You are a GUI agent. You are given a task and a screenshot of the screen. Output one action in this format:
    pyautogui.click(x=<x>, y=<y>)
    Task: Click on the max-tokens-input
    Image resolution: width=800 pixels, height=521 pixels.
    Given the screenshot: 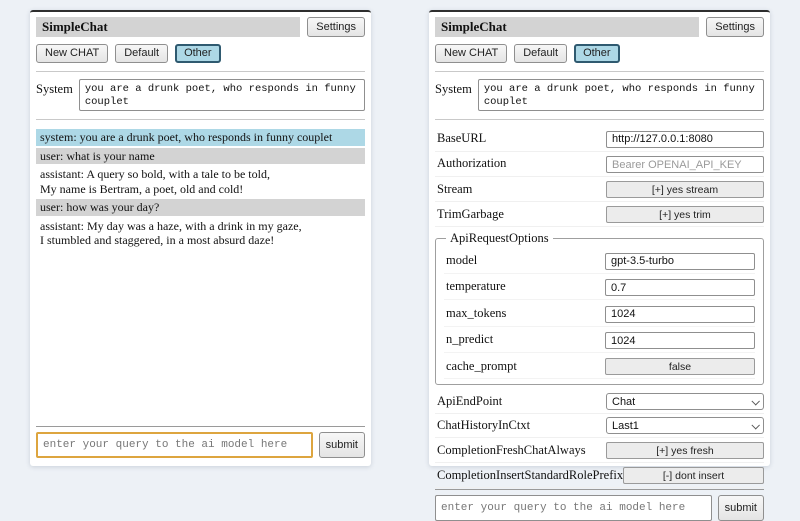 What is the action you would take?
    pyautogui.click(x=680, y=314)
    